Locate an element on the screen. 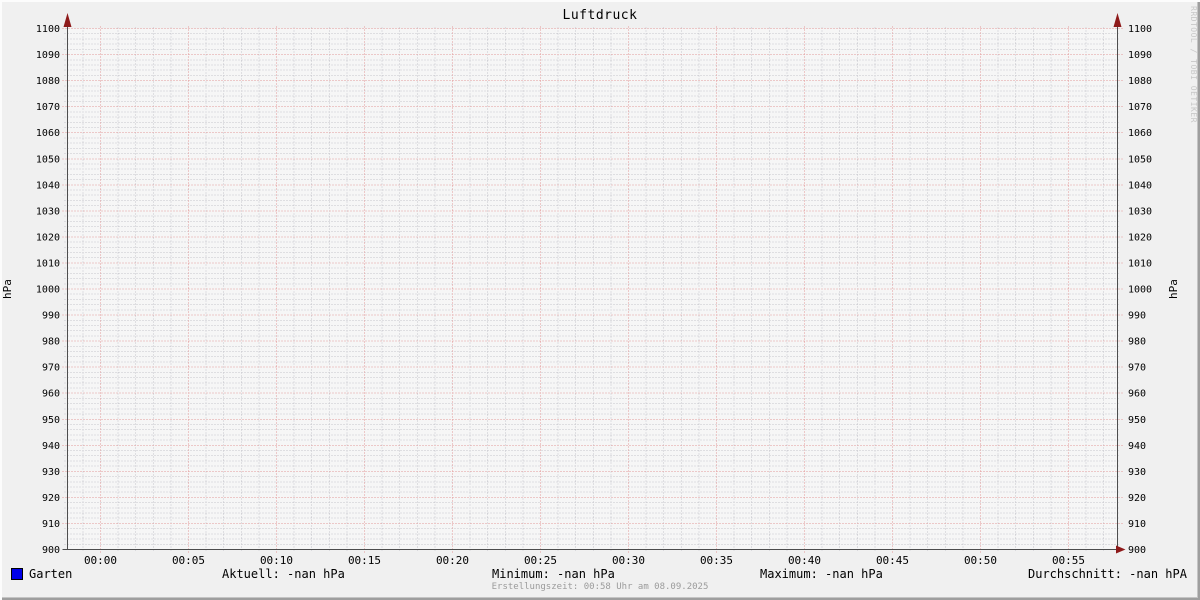 Image resolution: width=1200 pixels, height=600 pixels. x-tick-label: 00:00 is located at coordinates (100, 560).